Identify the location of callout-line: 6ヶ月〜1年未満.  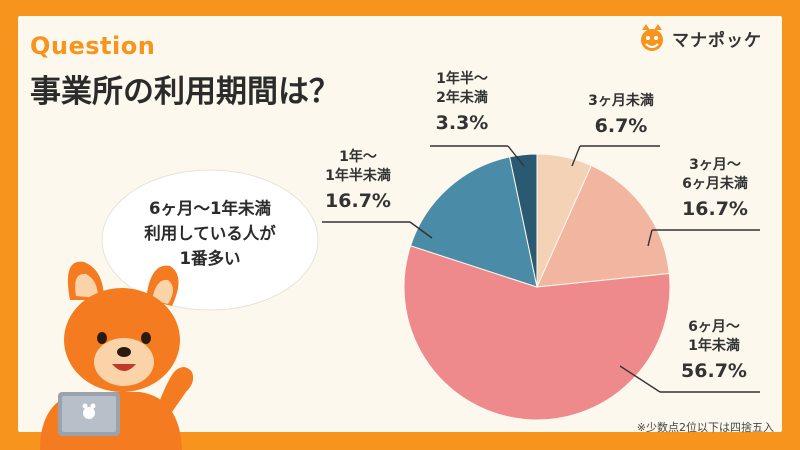
(210, 208).